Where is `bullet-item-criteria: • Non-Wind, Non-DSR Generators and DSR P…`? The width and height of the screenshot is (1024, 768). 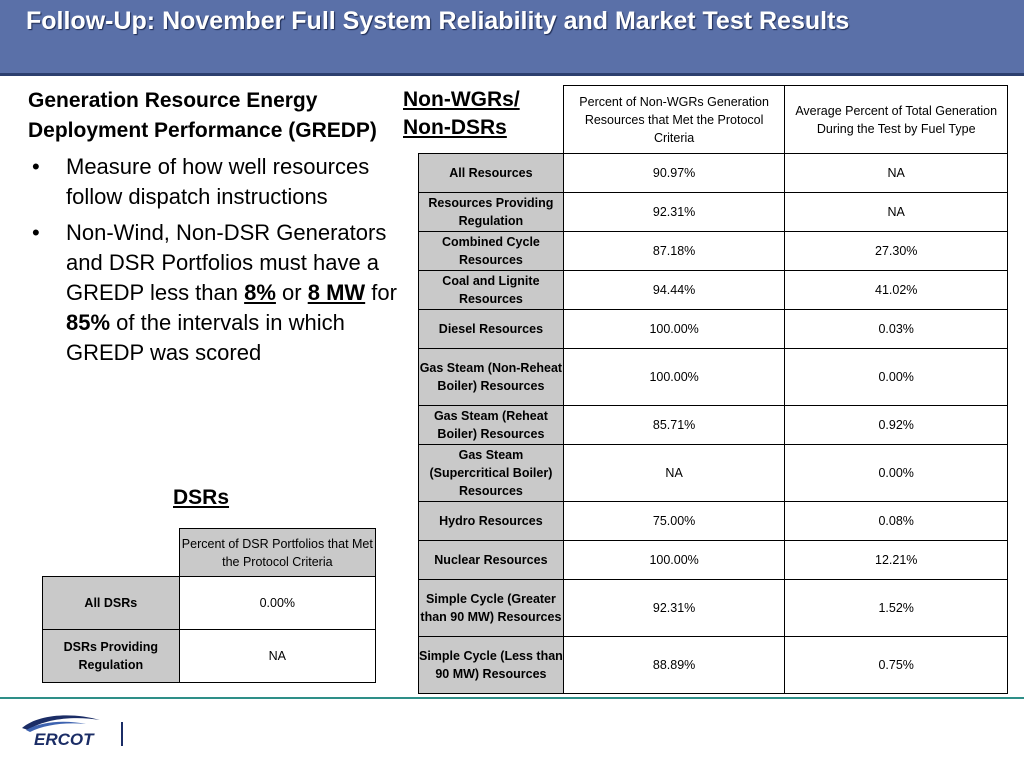
bullet-item-criteria: • Non-Wind, Non-DSR Generators and DSR P… is located at coordinates (220, 293).